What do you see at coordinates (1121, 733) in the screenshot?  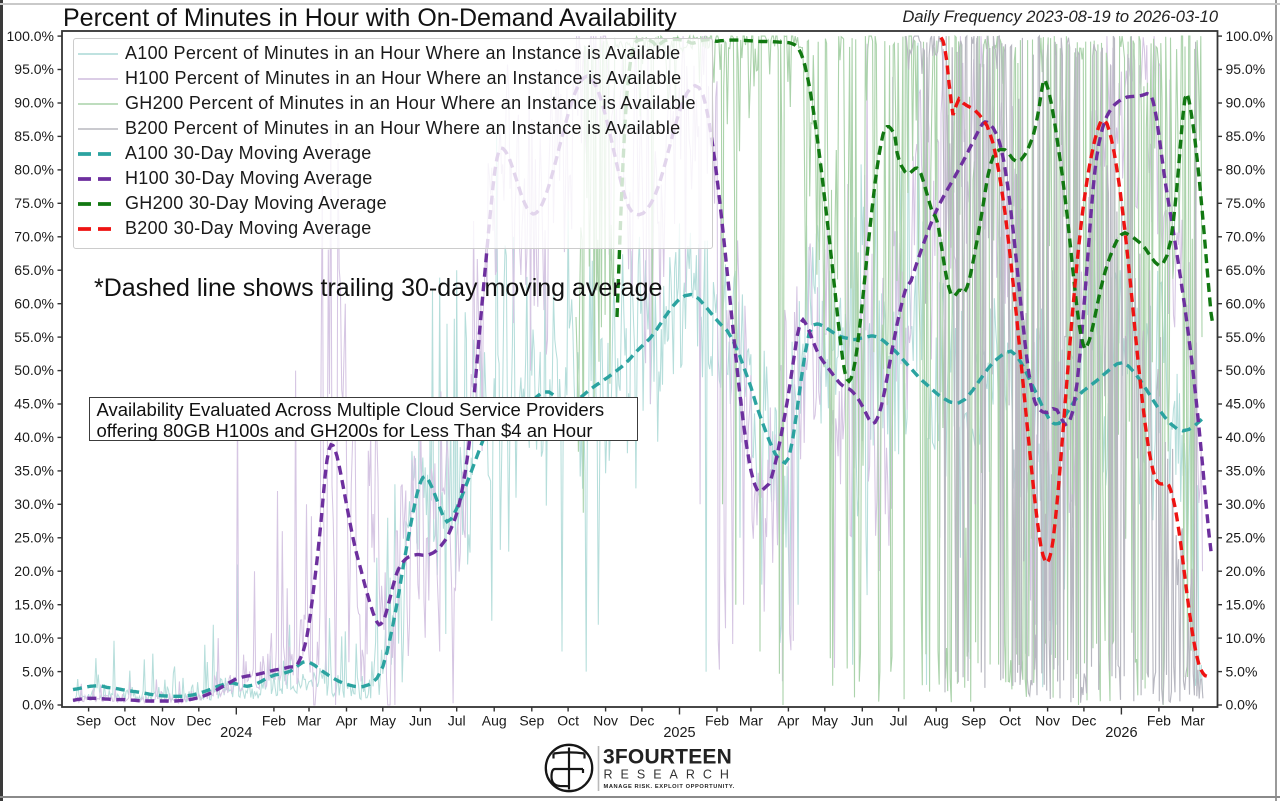 I see `svg-text: 2026` at bounding box center [1121, 733].